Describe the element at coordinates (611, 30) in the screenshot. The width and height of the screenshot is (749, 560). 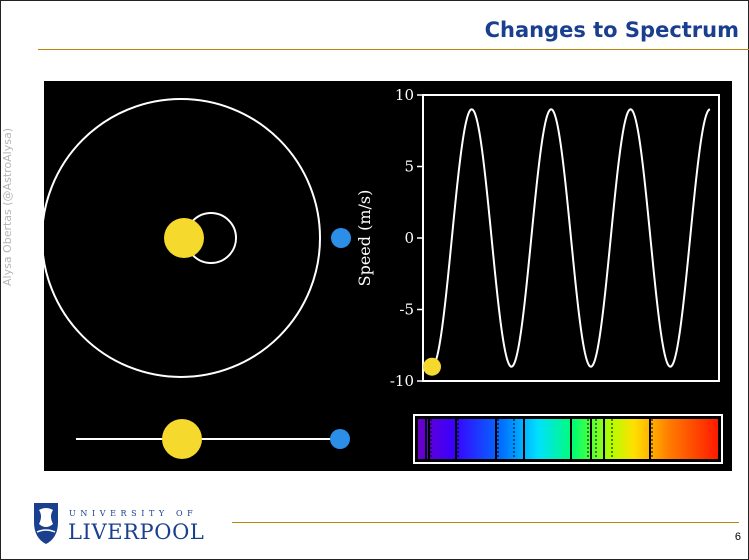
I see `slide-title: Changes to Spectrum` at that location.